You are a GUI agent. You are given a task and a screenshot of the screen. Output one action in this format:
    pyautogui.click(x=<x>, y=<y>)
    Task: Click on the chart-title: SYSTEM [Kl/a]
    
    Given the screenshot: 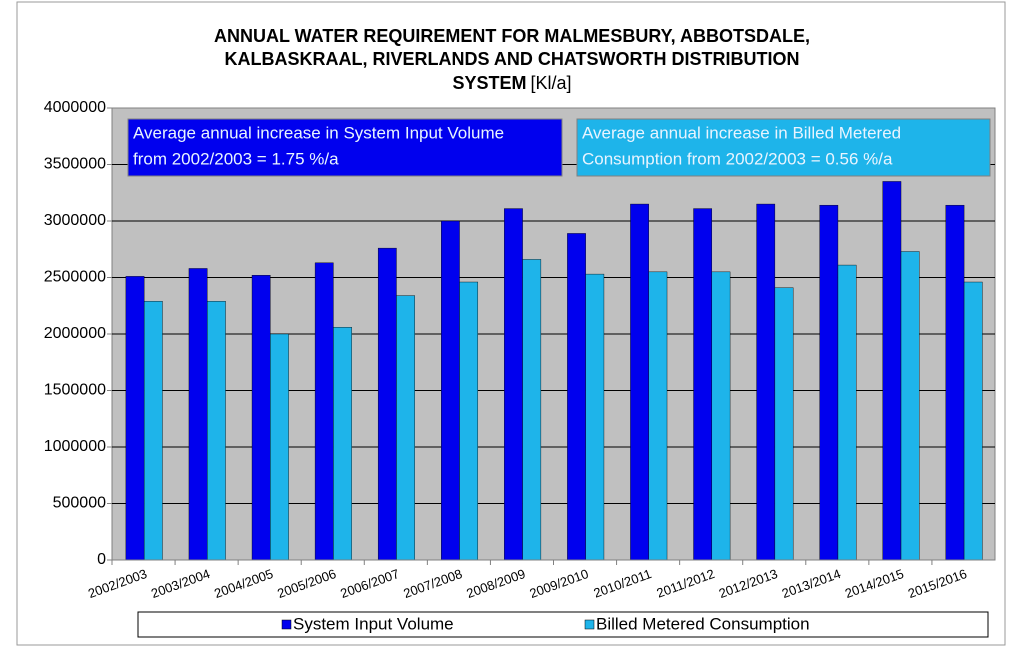 What is the action you would take?
    pyautogui.click(x=511, y=83)
    